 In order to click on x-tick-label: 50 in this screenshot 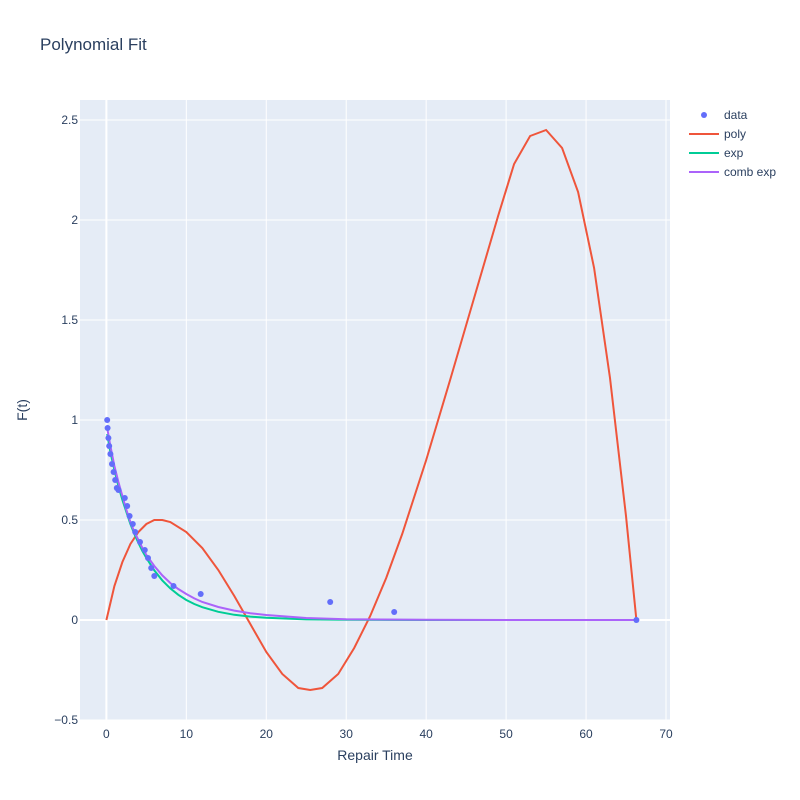, I will do `click(506, 734)`.